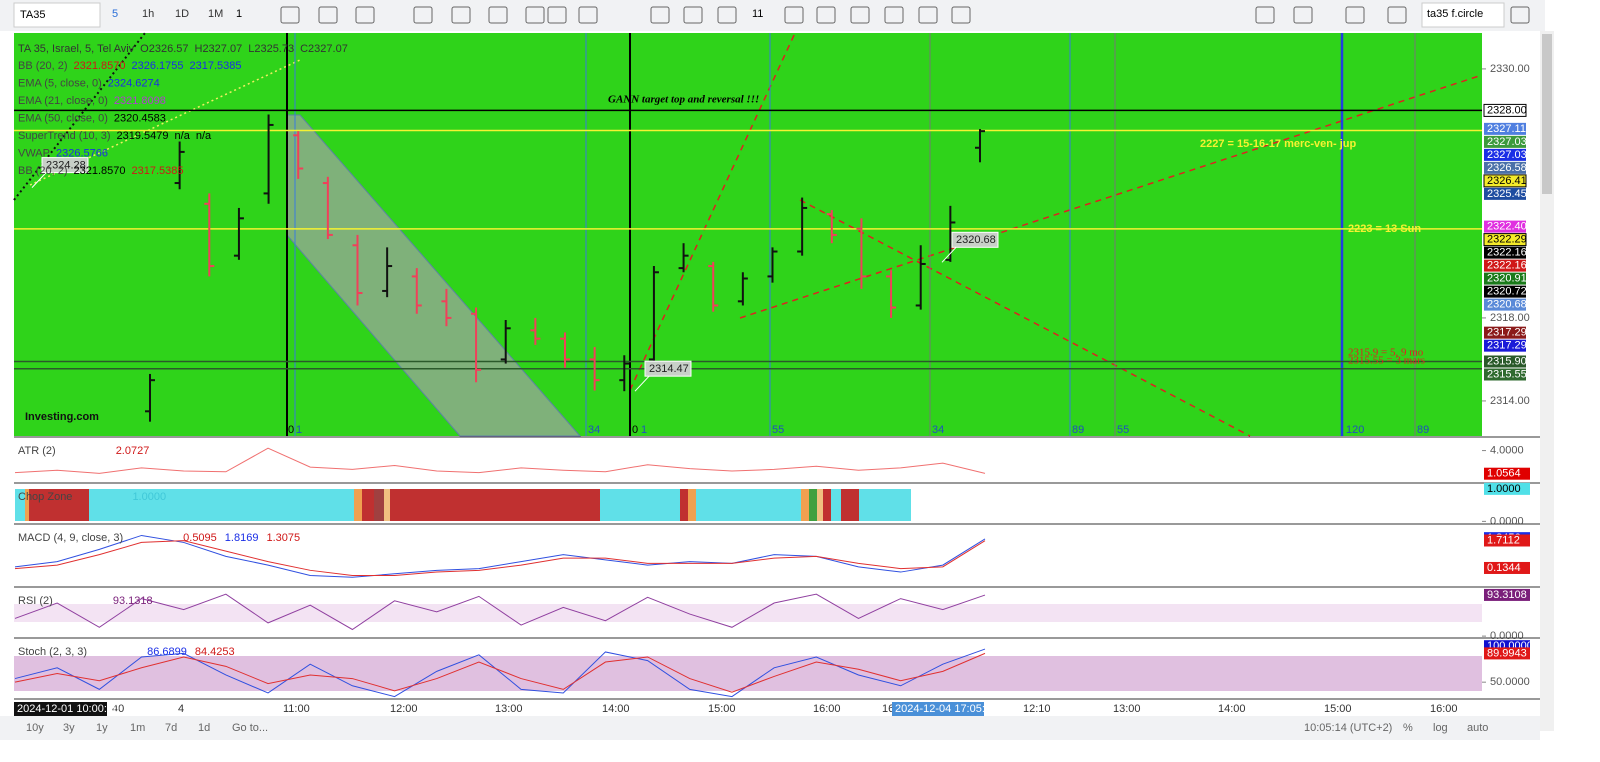 The height and width of the screenshot is (762, 1600). Describe the element at coordinates (1477, 728) in the screenshot. I see `scale-button: auto` at that location.